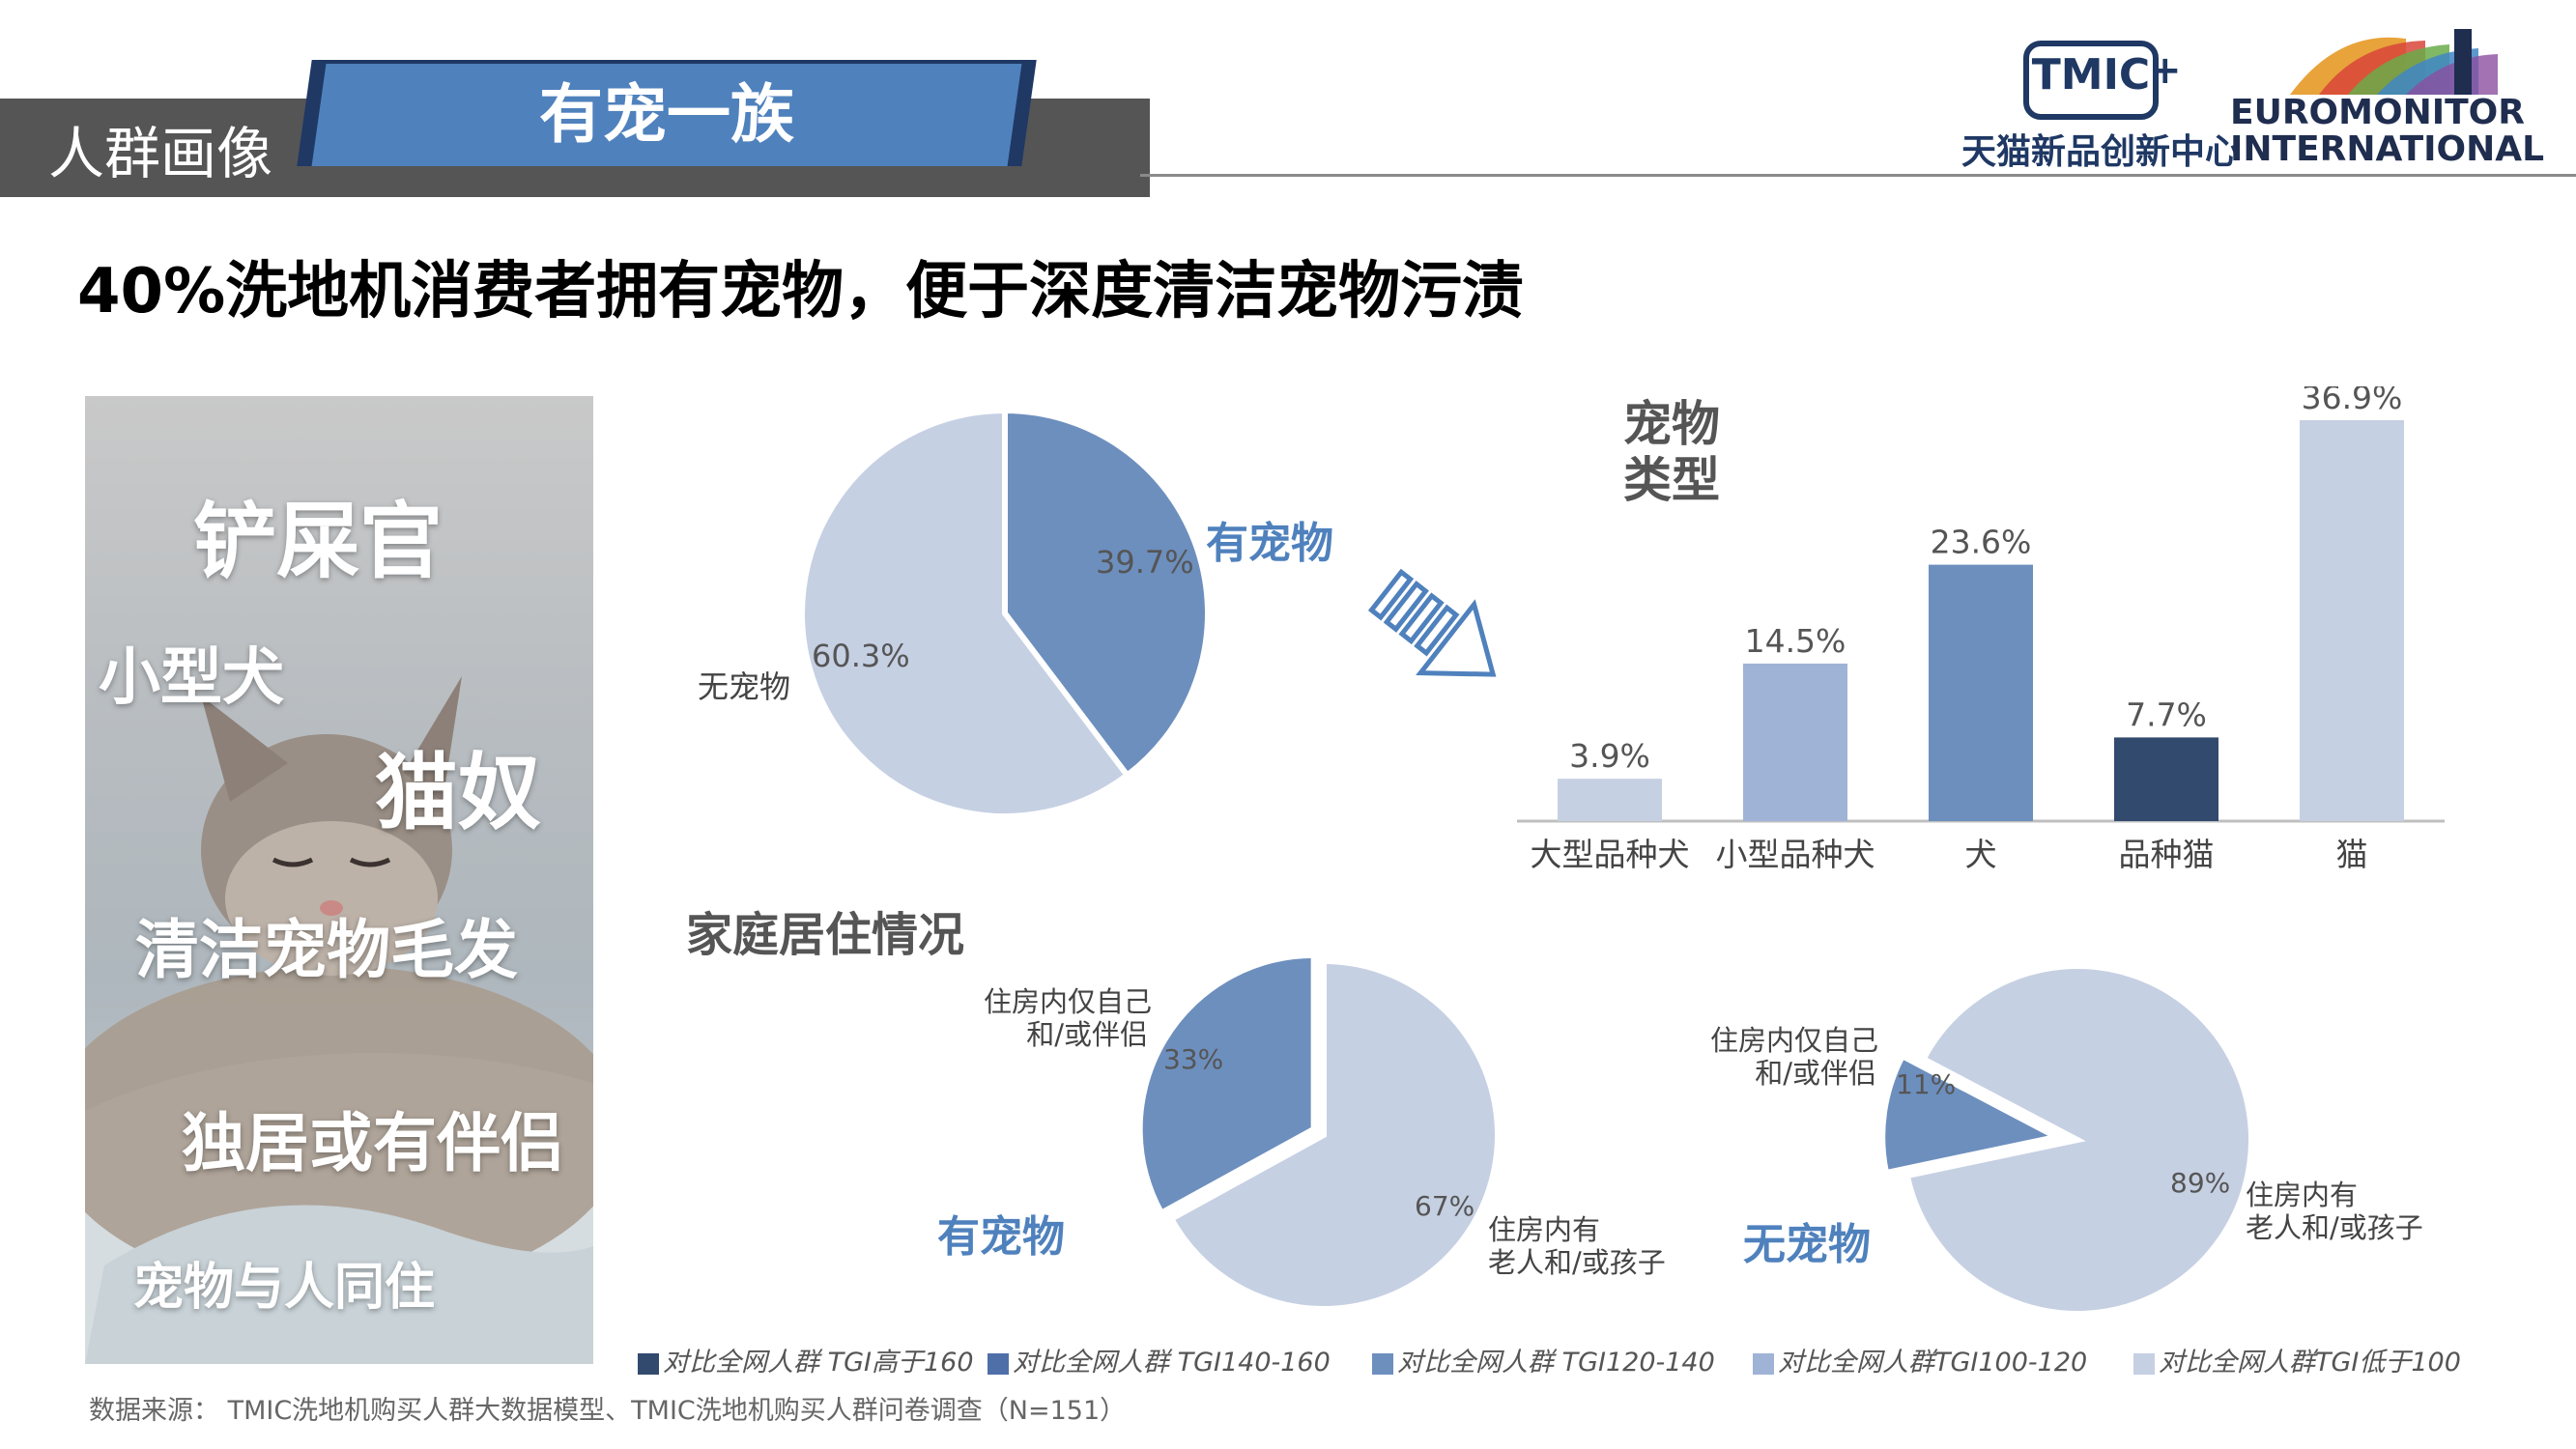  What do you see at coordinates (1672, 424) in the screenshot?
I see `bar-chart-title-line1: 宠物` at bounding box center [1672, 424].